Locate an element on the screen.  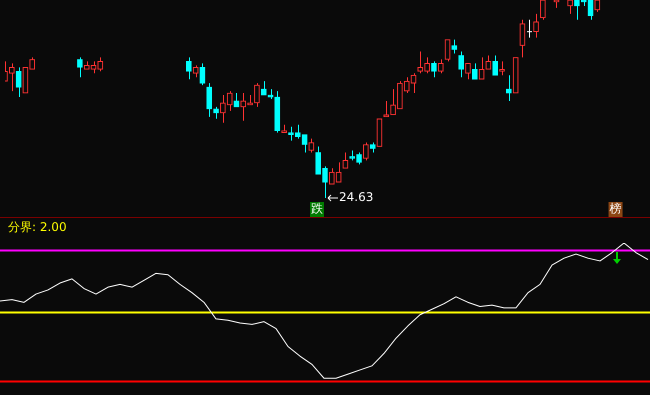
text: 榜 is located at coordinates (616, 209).